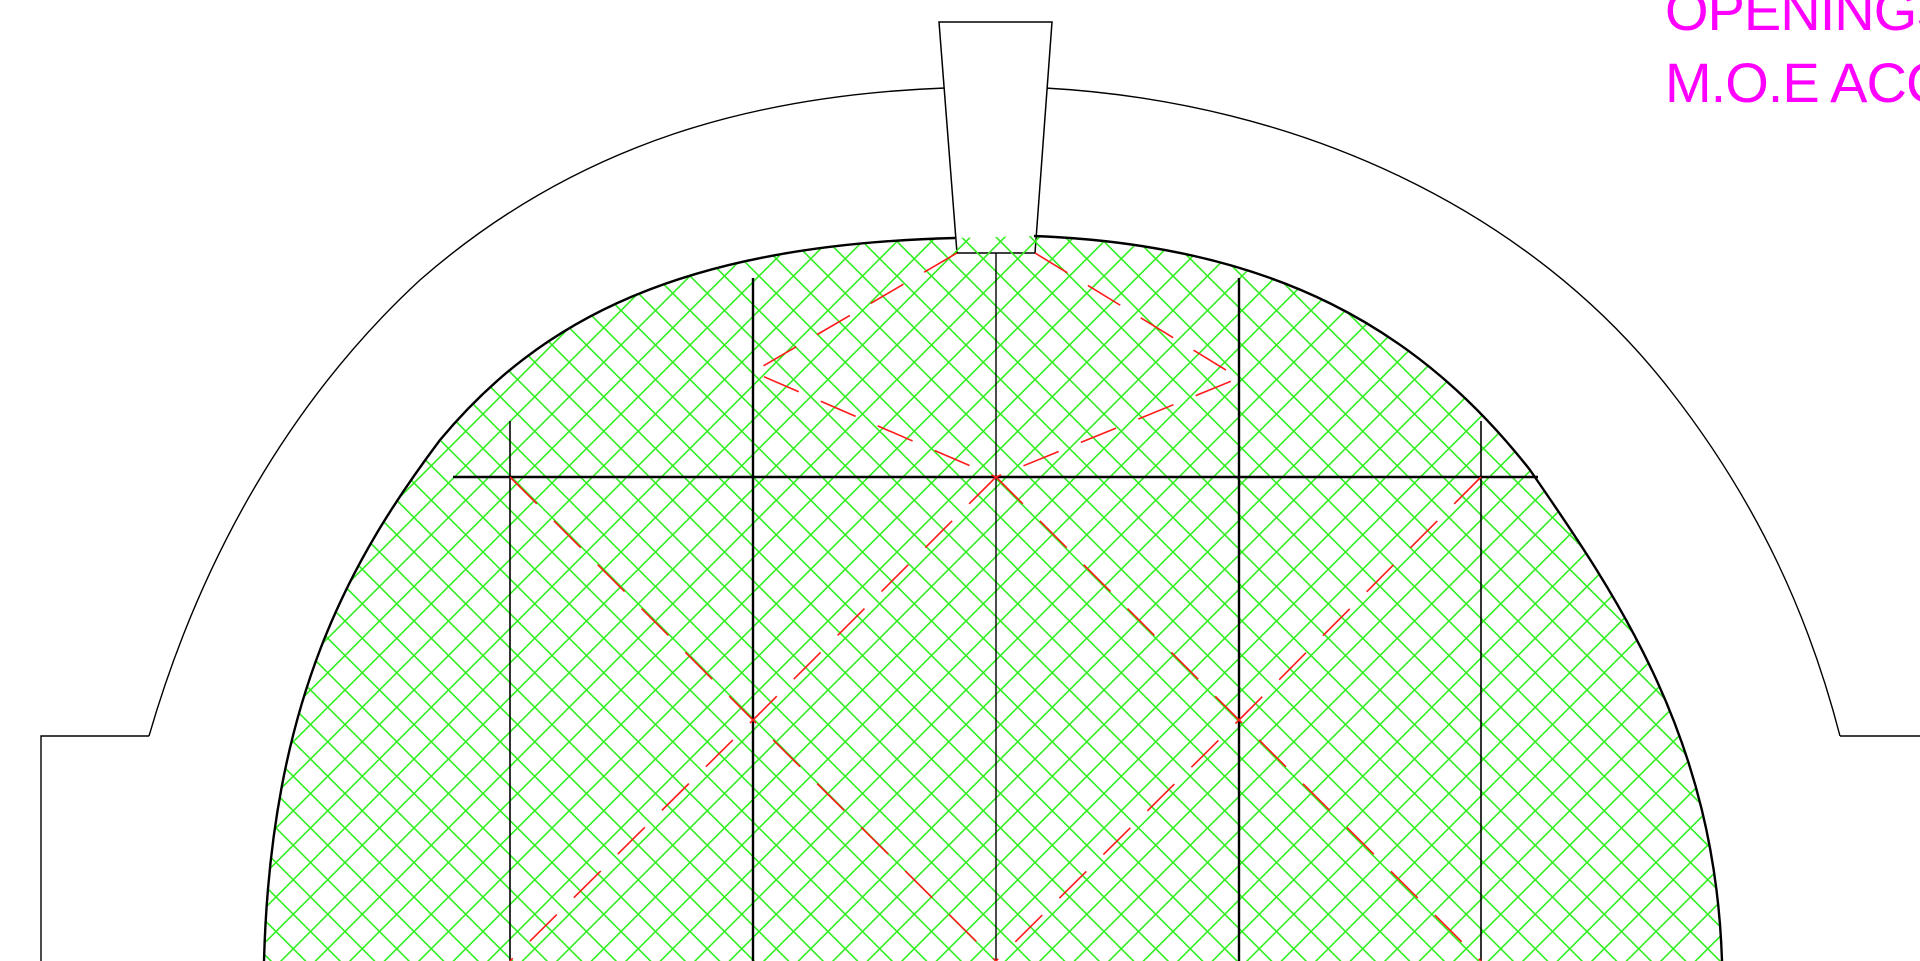  What do you see at coordinates (874, 365) in the screenshot?
I see `top-swing-left` at bounding box center [874, 365].